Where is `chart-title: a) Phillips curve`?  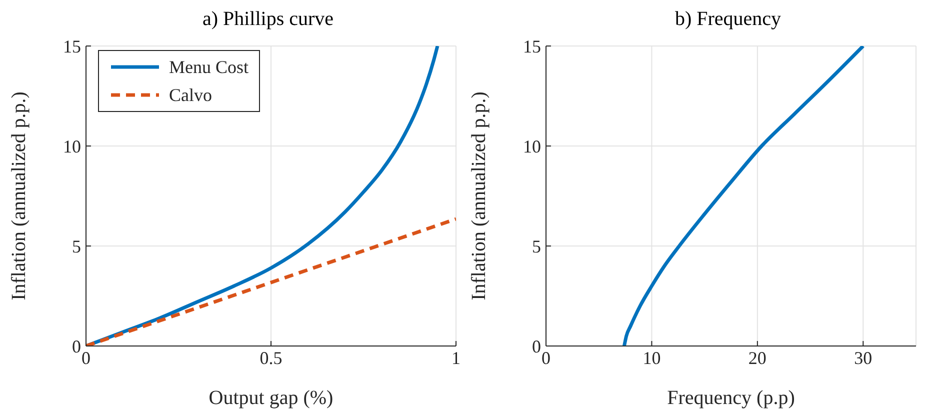 chart-title: a) Phillips curve is located at coordinates (268, 20).